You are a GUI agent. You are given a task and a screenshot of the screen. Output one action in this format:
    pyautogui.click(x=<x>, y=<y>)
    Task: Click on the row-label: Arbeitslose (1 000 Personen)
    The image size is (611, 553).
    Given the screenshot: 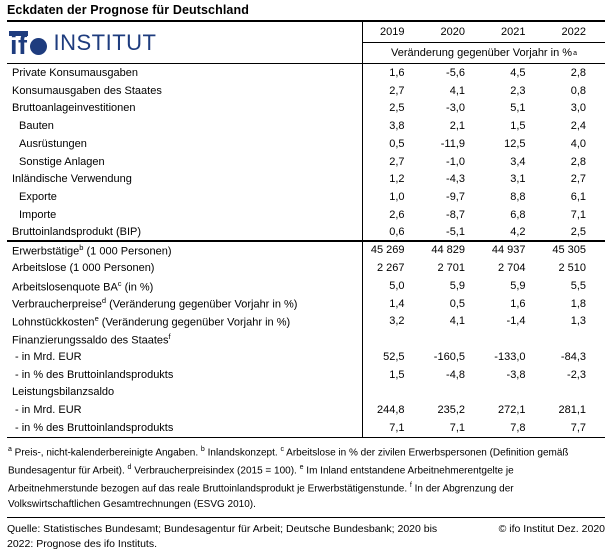 What is the action you would take?
    pyautogui.click(x=83, y=268)
    